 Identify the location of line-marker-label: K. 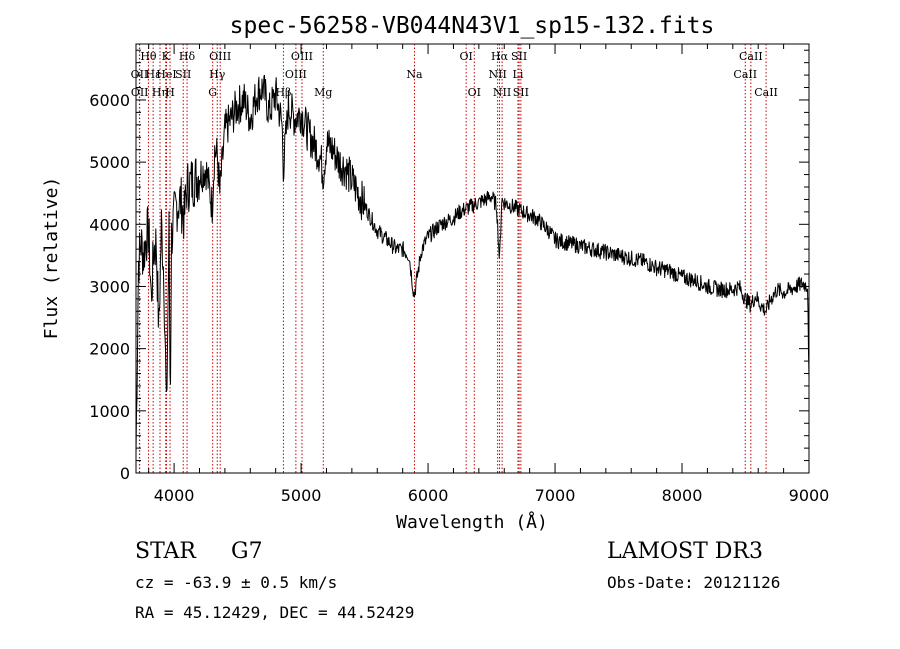
(166, 56).